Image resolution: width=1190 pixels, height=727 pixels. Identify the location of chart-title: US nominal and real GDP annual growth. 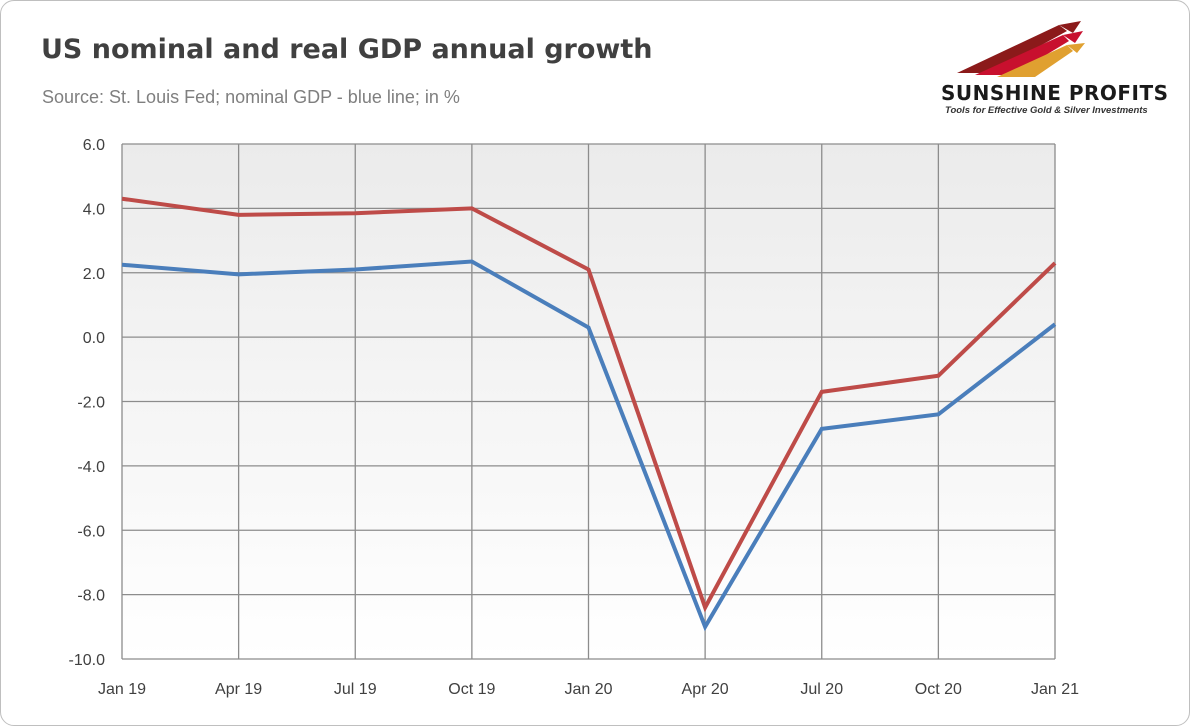
(347, 49).